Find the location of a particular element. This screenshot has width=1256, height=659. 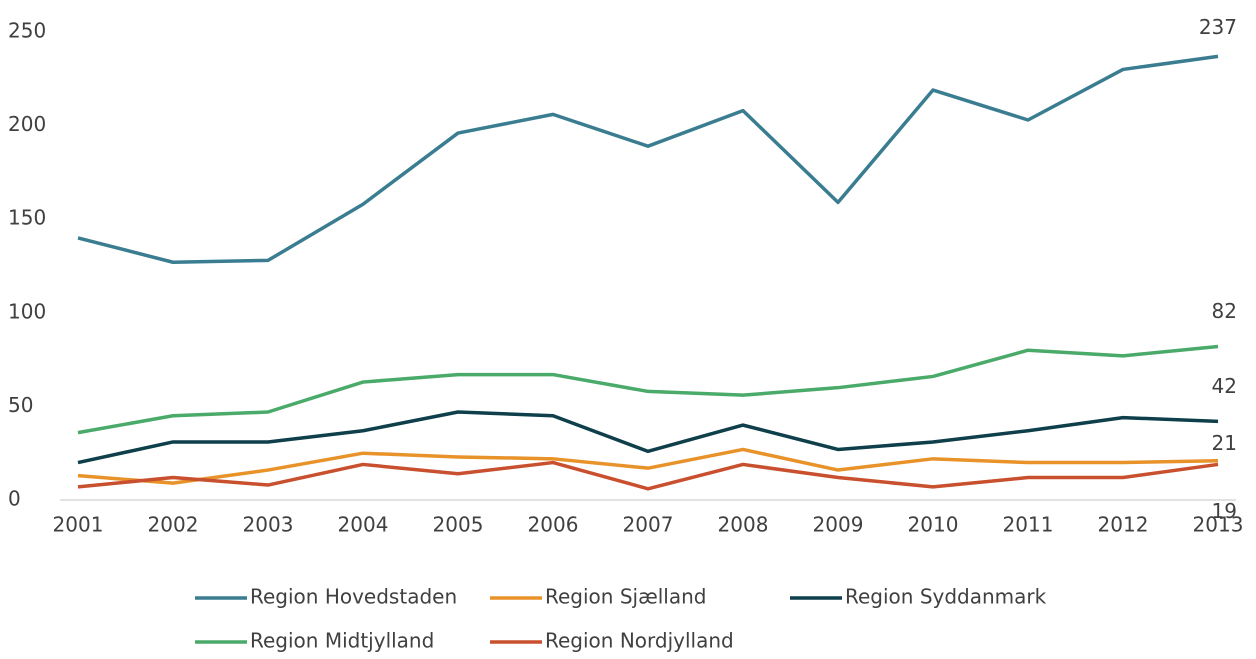

x-tick-label: 2013 is located at coordinates (1218, 525).